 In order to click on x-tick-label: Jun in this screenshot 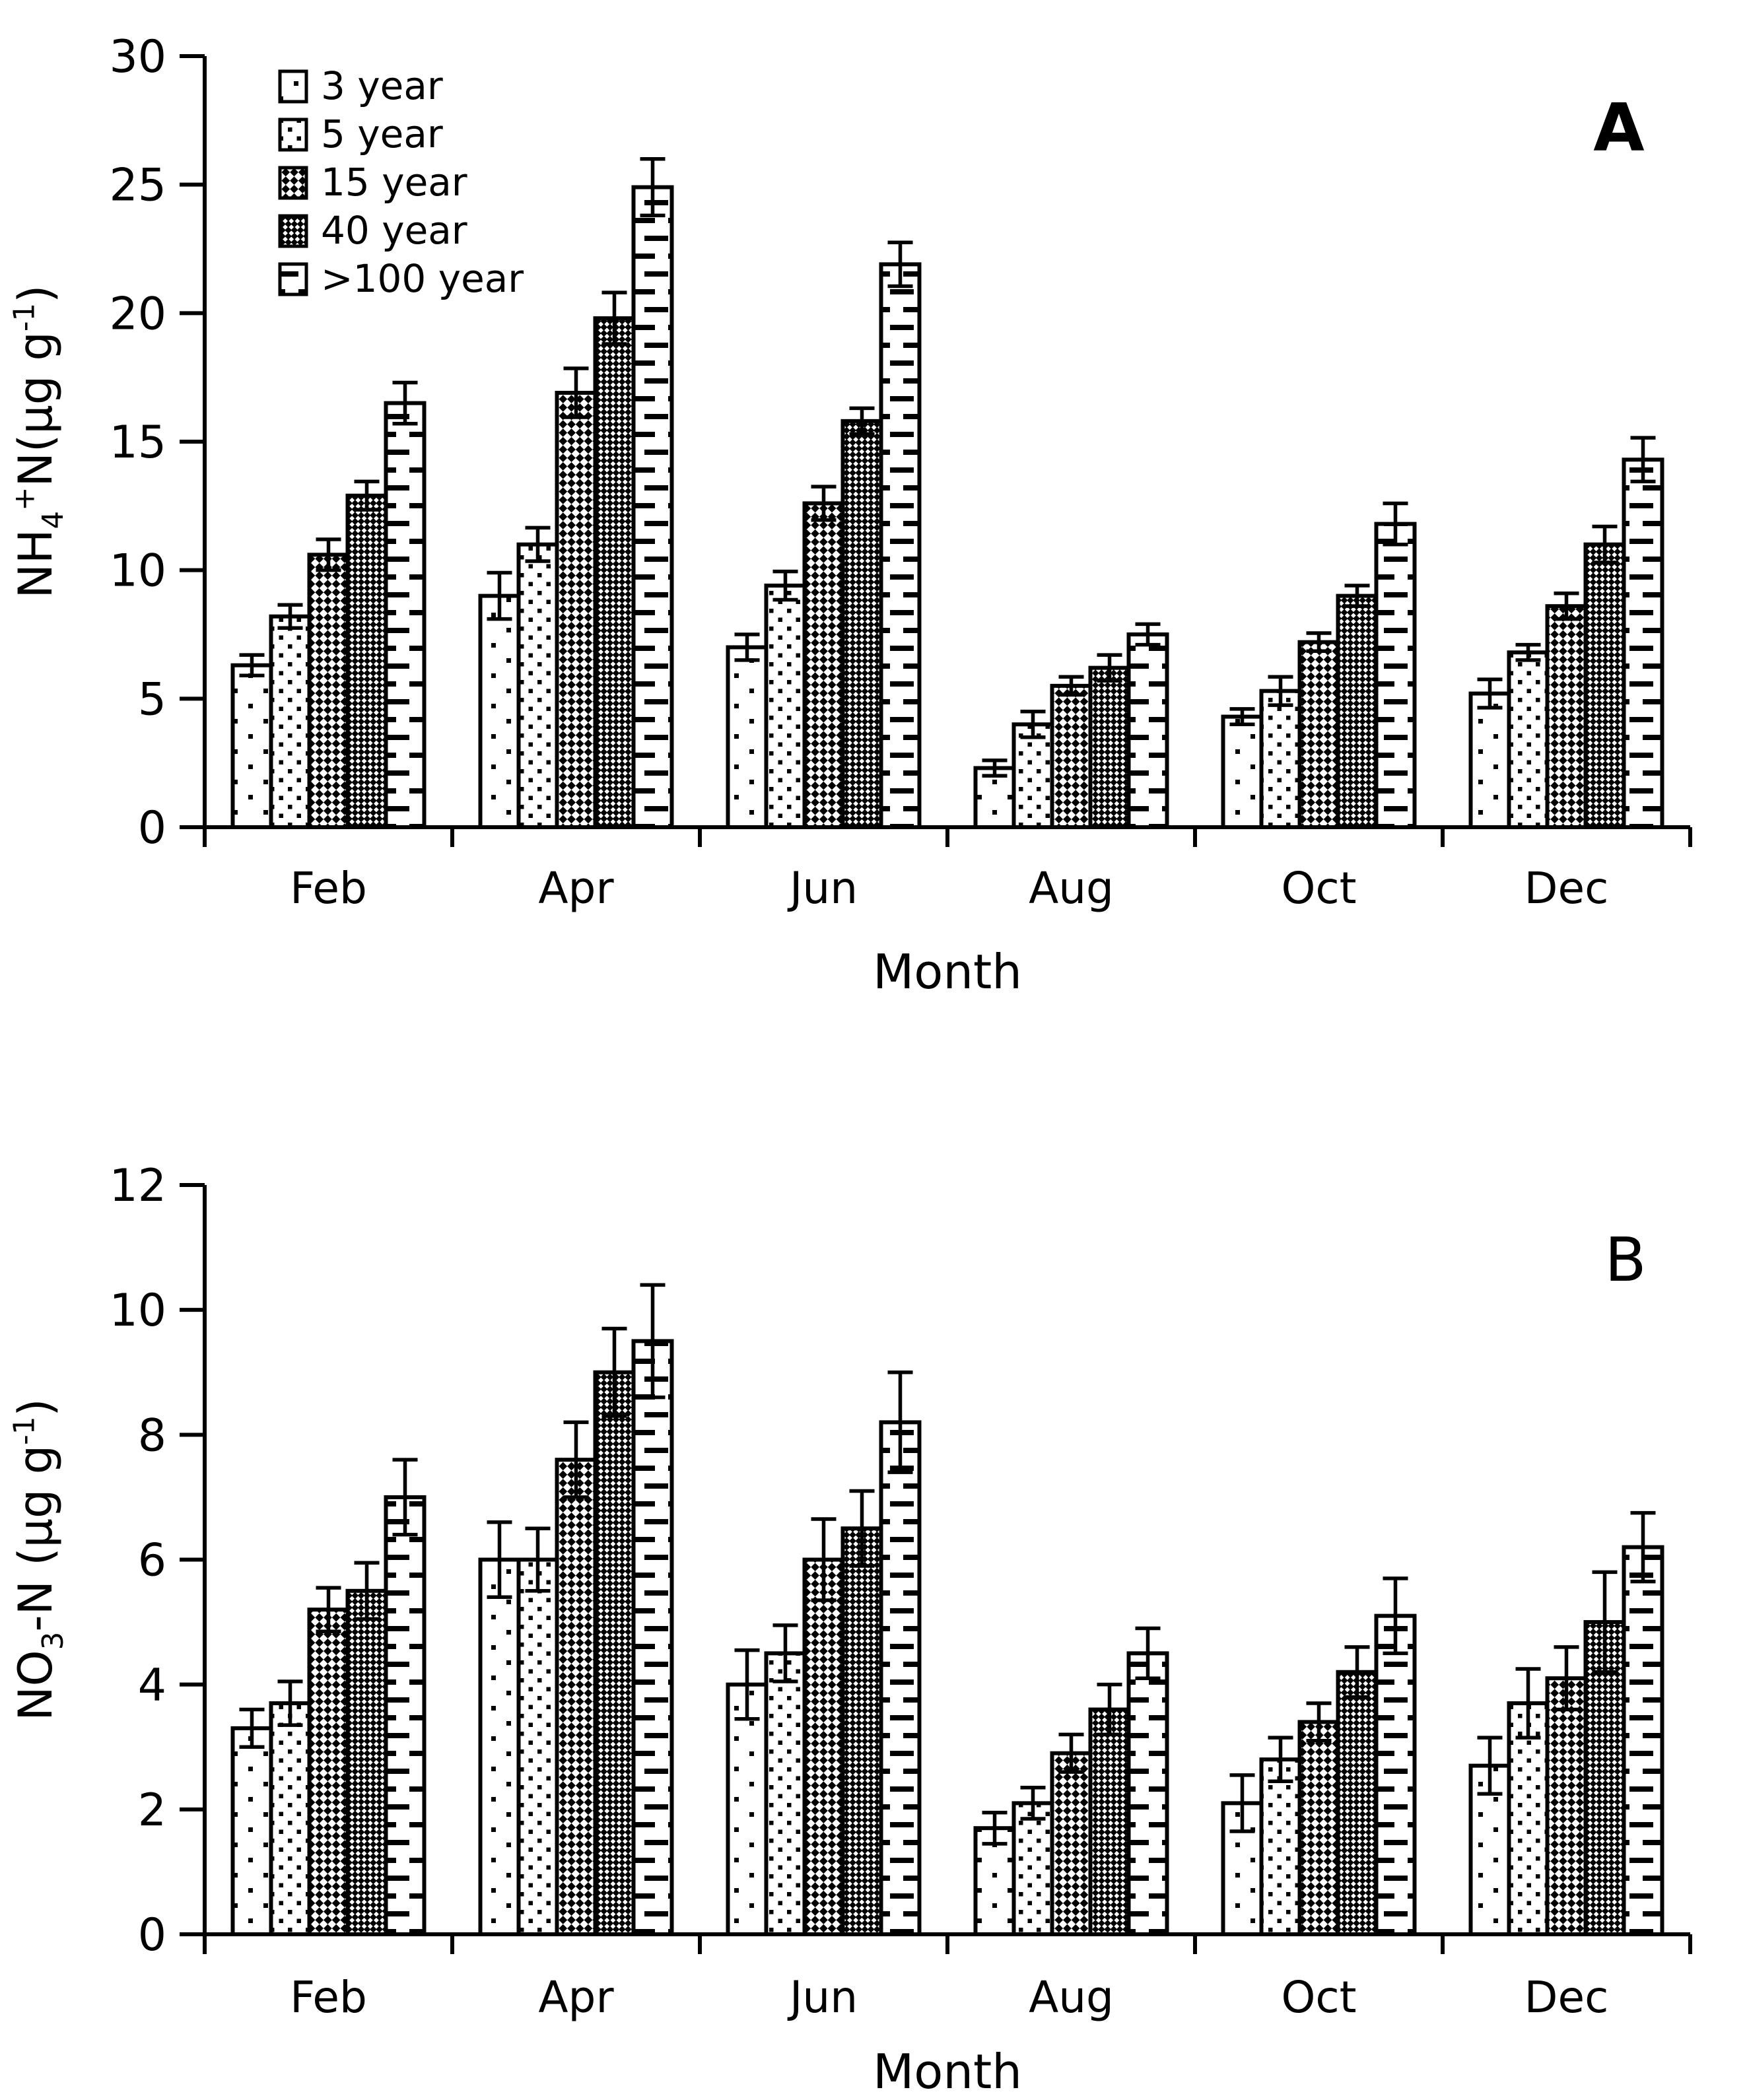, I will do `click(822, 1998)`.